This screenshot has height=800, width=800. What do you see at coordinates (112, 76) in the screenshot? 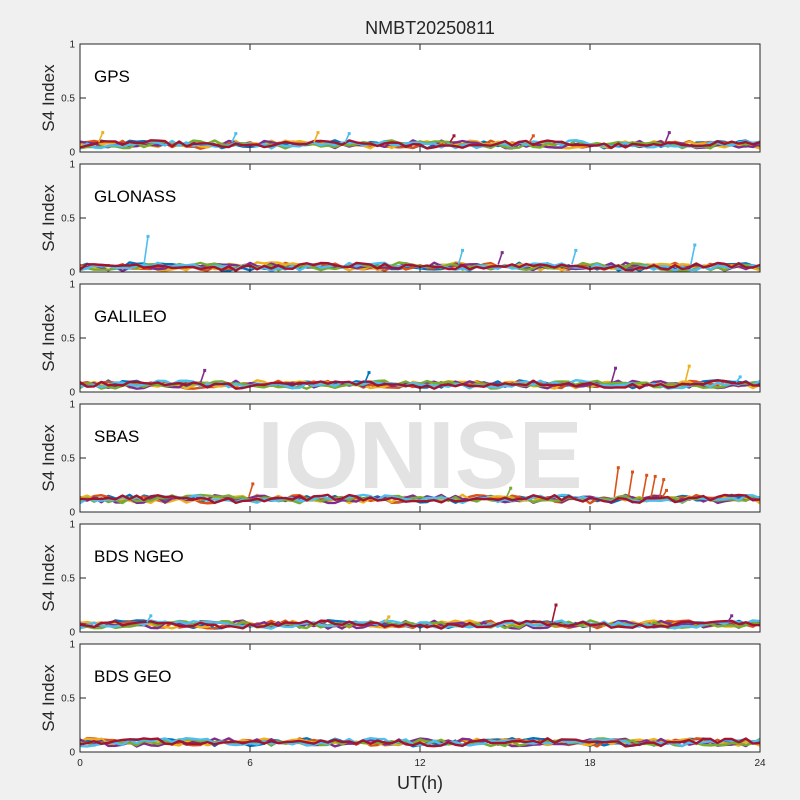
I see `panel-label: GPS` at bounding box center [112, 76].